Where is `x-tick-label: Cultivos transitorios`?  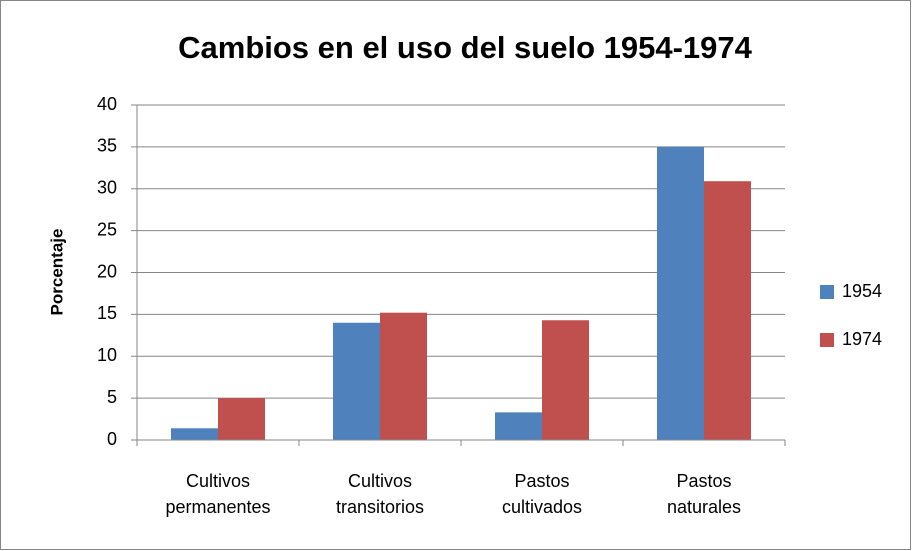 x-tick-label: Cultivos transitorios is located at coordinates (380, 494).